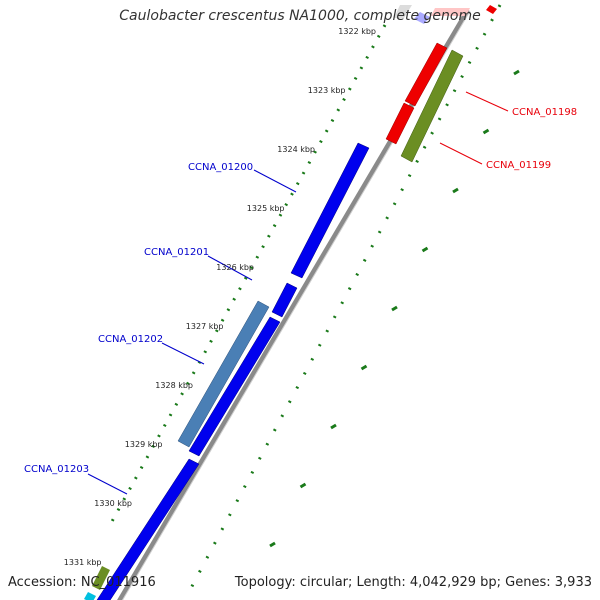 This screenshot has width=600, height=600. What do you see at coordinates (357, 31) in the screenshot?
I see `scale-label: 1322 kbp` at bounding box center [357, 31].